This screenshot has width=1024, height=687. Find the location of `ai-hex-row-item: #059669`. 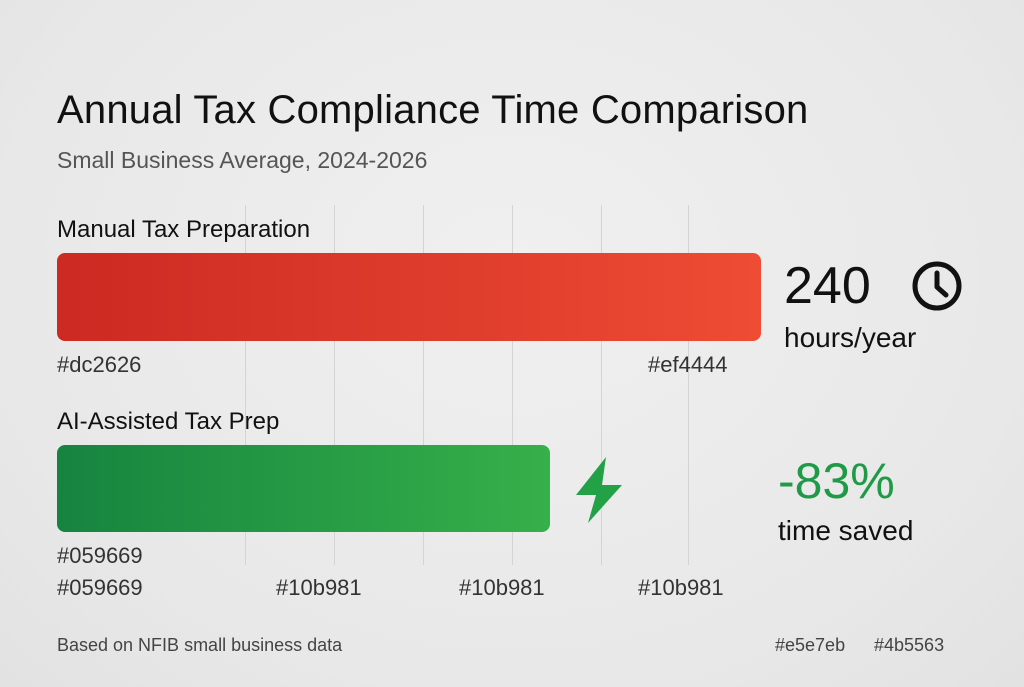

ai-hex-row-item: #059669 is located at coordinates (100, 587).